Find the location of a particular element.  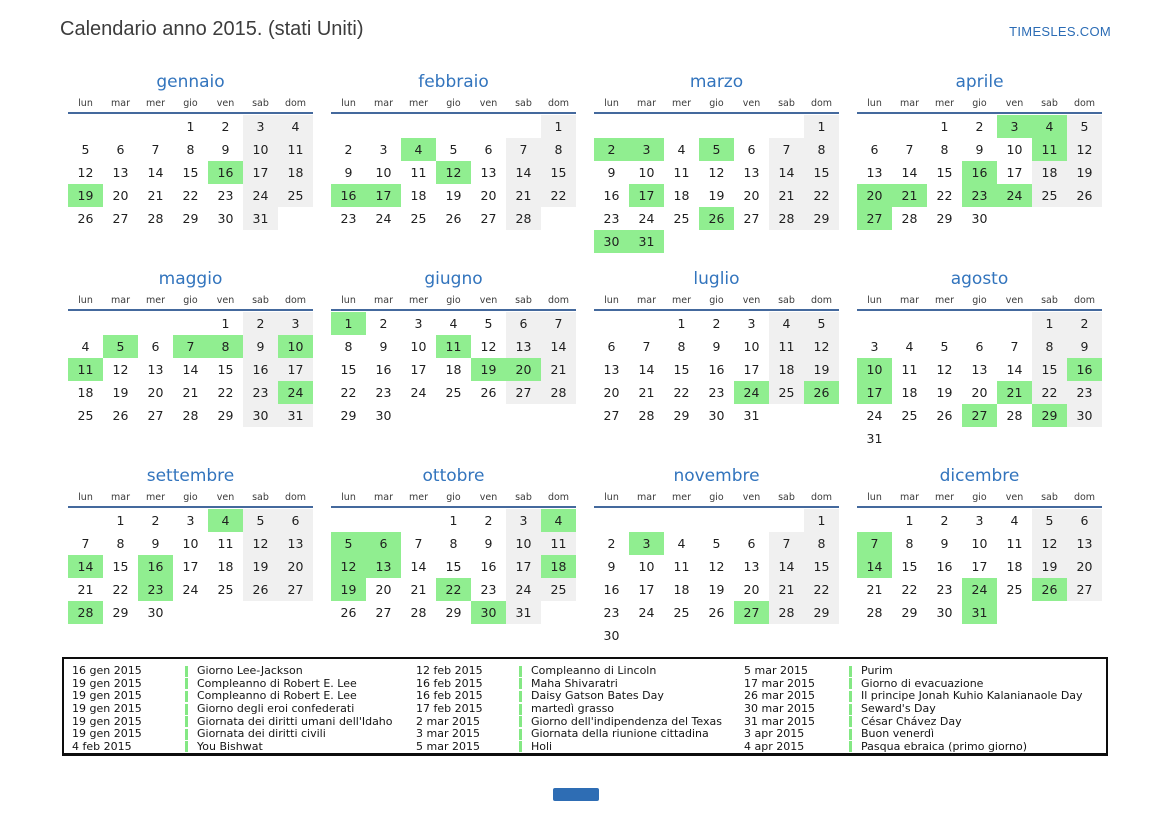

site-link: TIMESLES.COM is located at coordinates (1060, 31).